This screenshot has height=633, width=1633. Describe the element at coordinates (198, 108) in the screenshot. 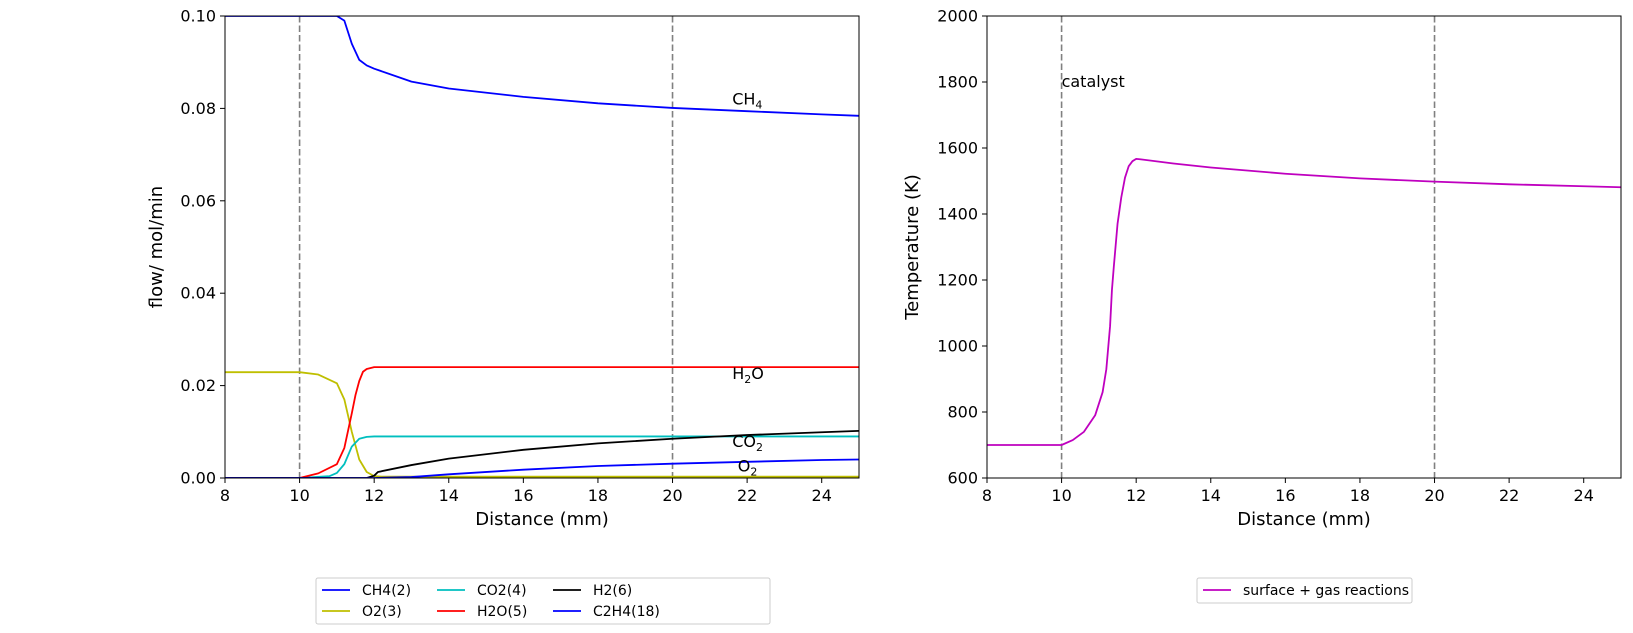

I see `y-tick-label: 0.08` at that location.